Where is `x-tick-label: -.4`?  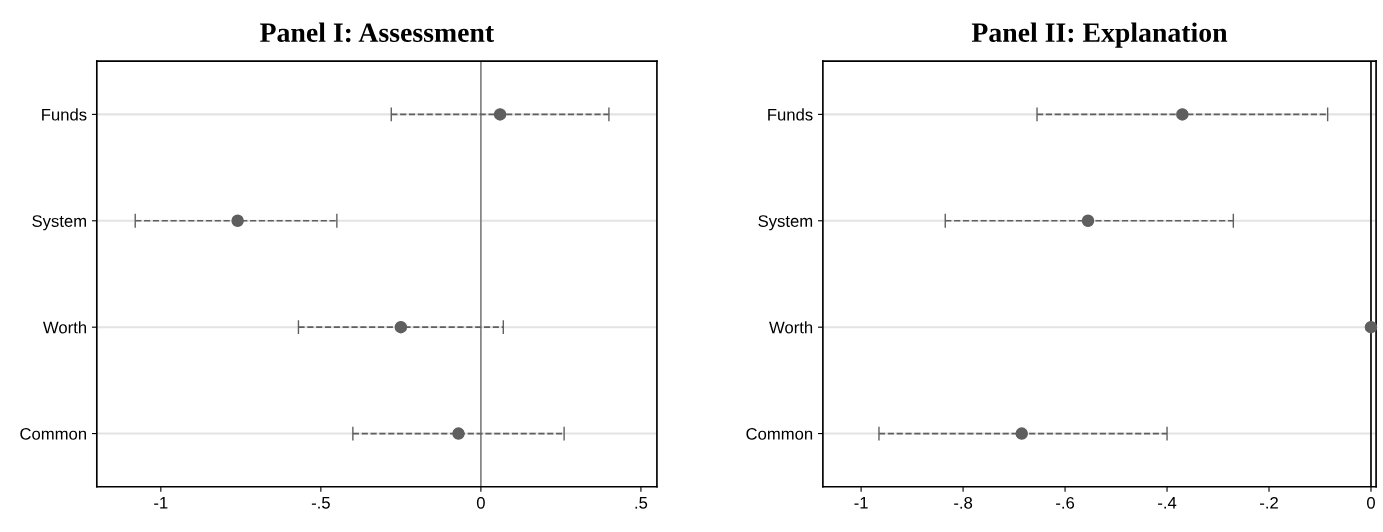 x-tick-label: -.4 is located at coordinates (1167, 503).